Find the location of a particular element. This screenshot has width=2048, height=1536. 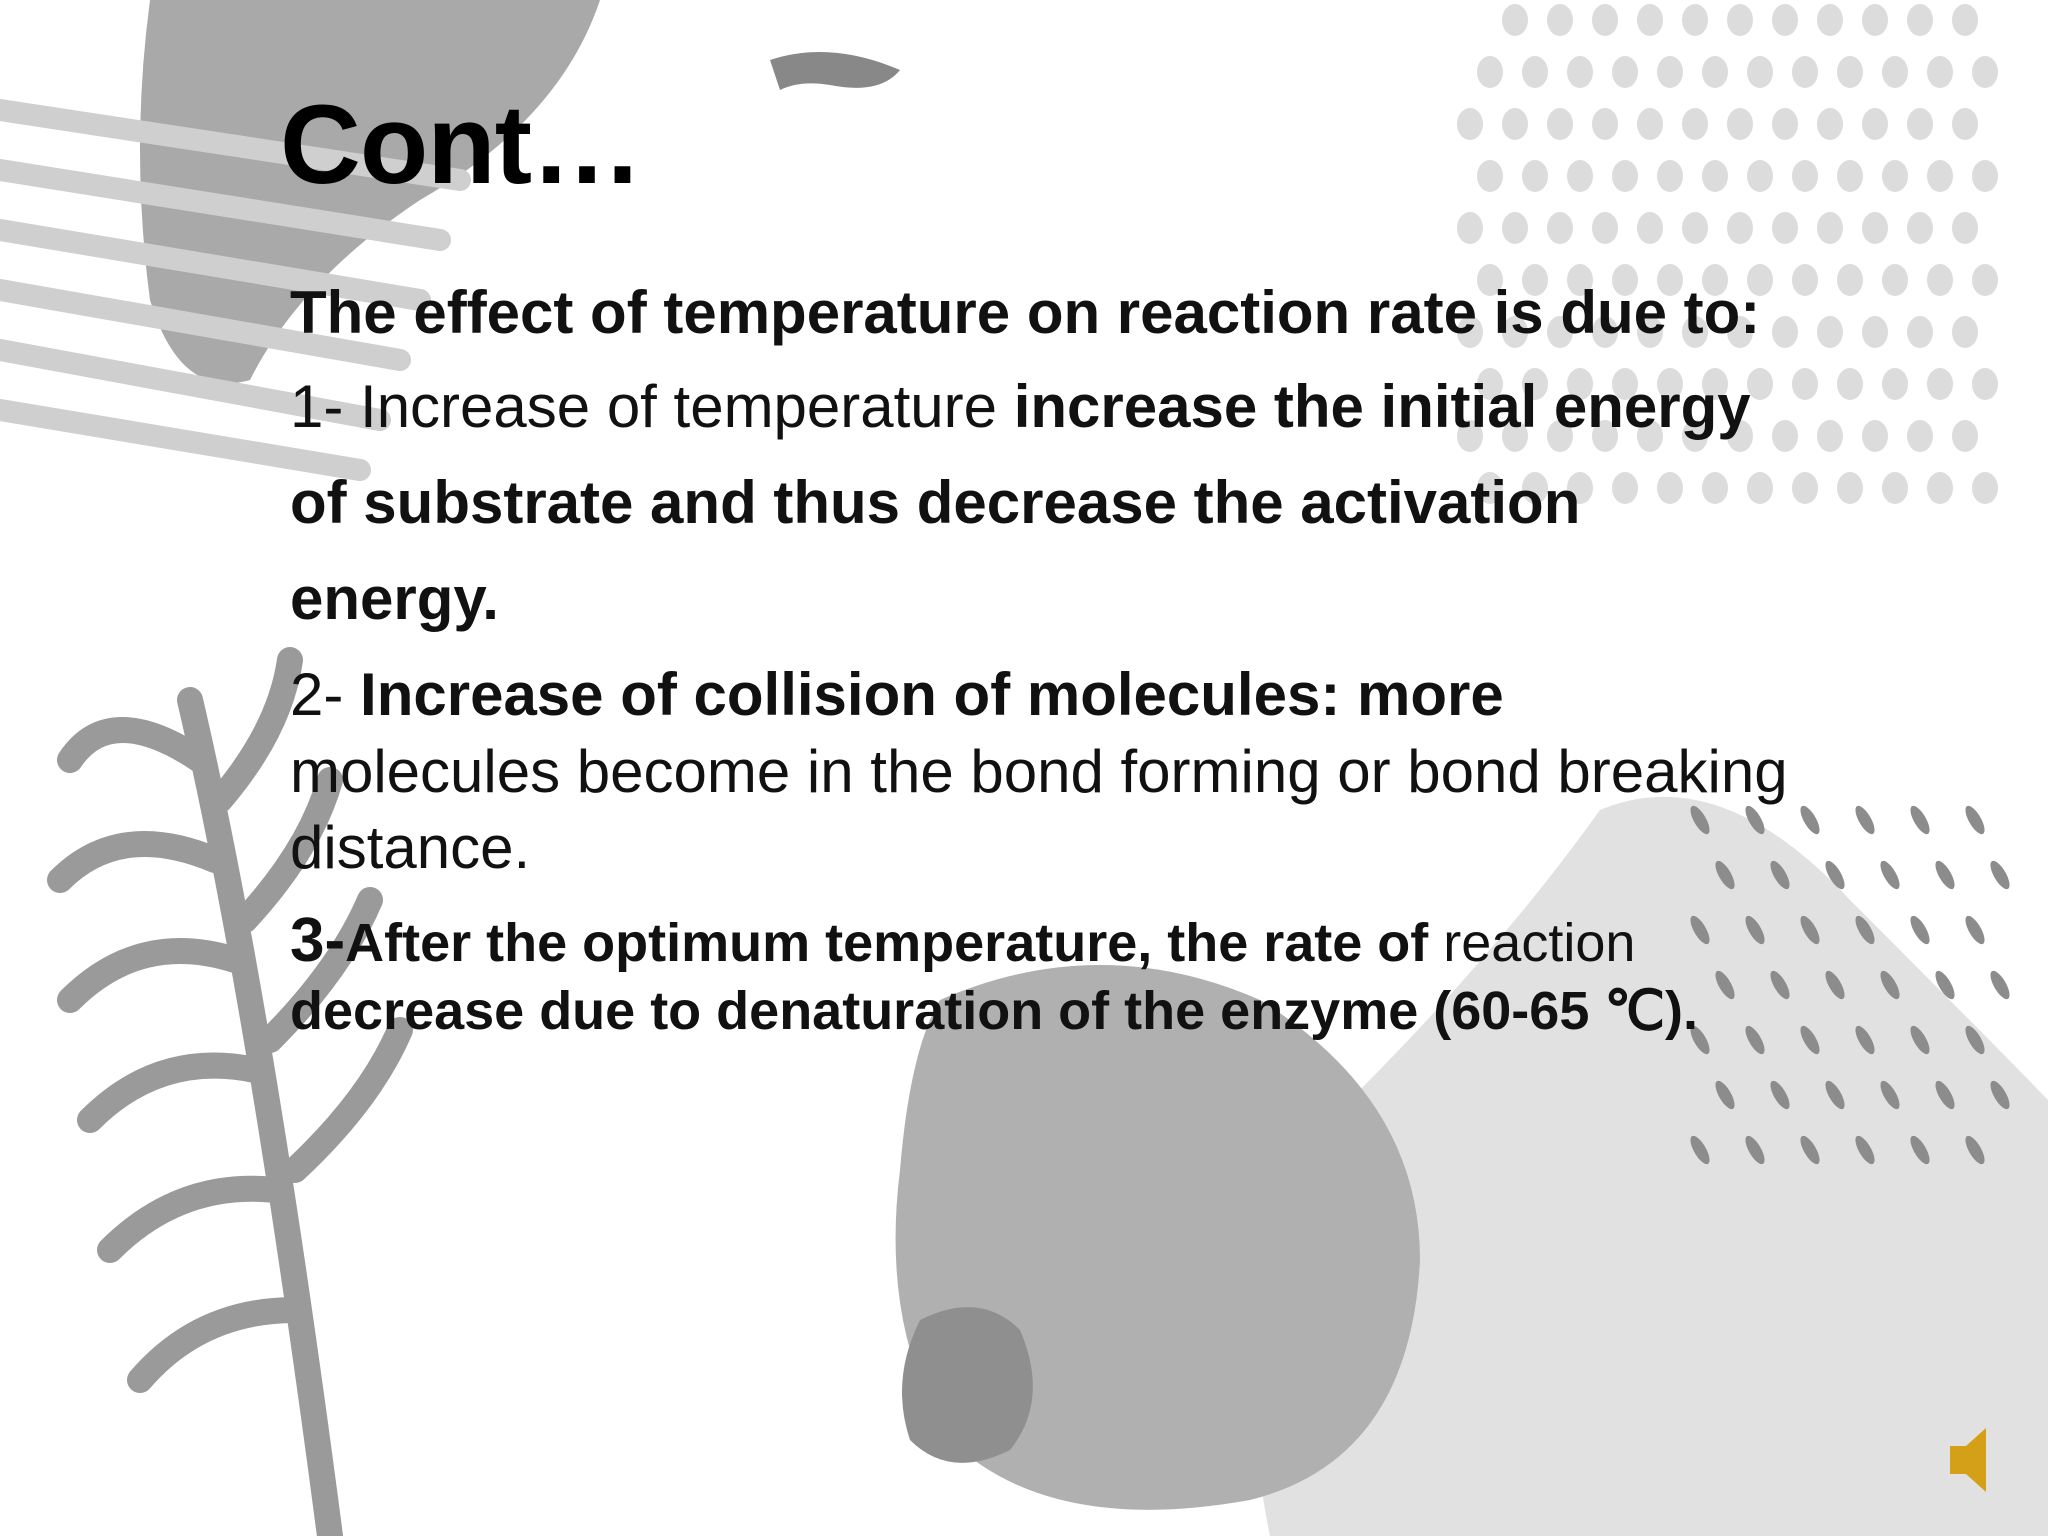

text-run: 3- is located at coordinates (318, 941).